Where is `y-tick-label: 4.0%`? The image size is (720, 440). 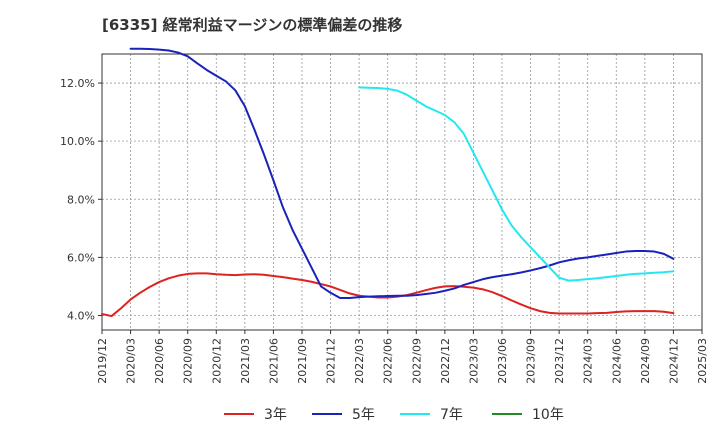 y-tick-label: 4.0% is located at coordinates (81, 315).